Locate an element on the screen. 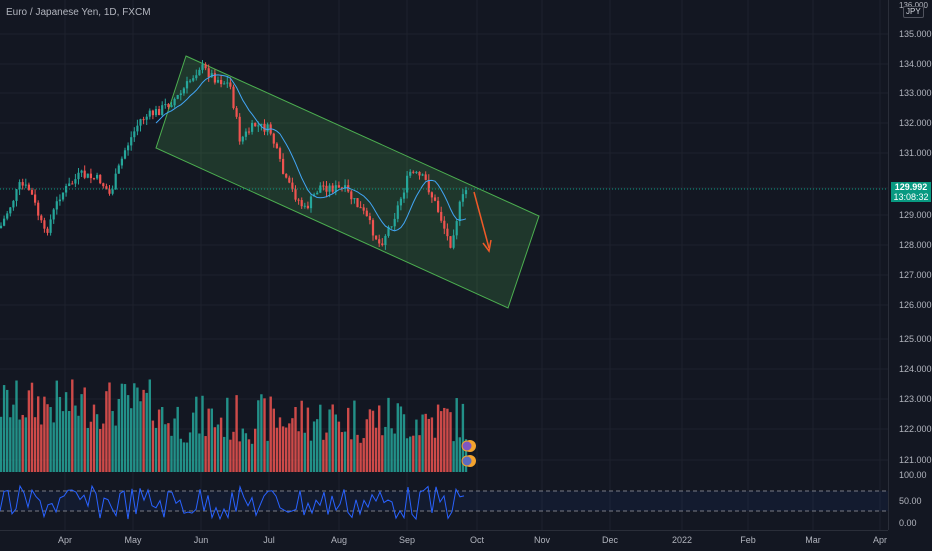  volume-bars is located at coordinates (234, 425).